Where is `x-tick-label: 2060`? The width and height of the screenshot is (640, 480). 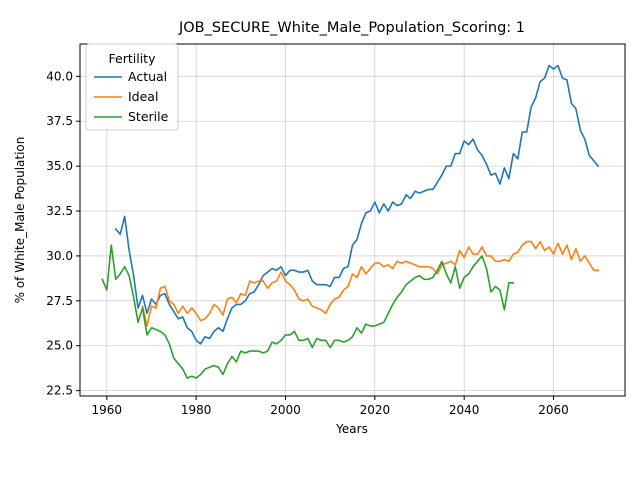 x-tick-label: 2060 is located at coordinates (553, 410).